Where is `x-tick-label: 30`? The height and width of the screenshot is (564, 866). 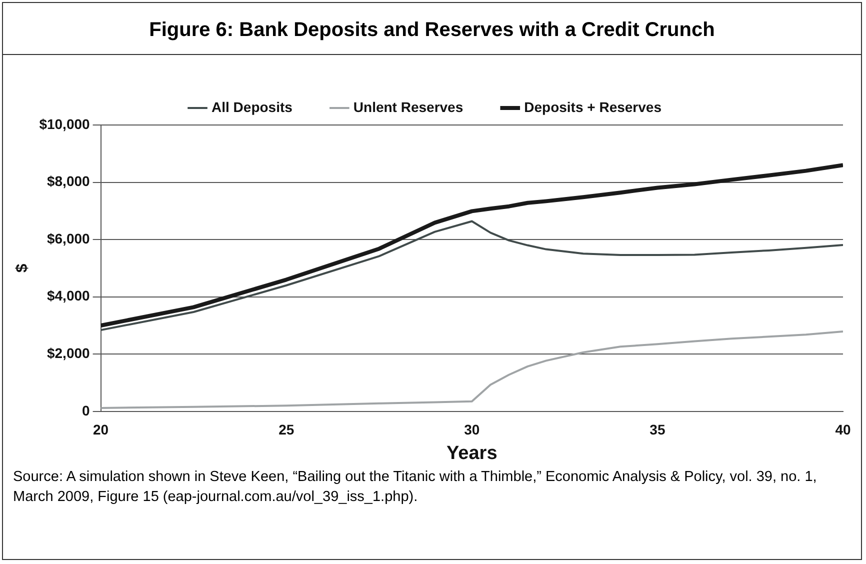 x-tick-label: 30 is located at coordinates (472, 430).